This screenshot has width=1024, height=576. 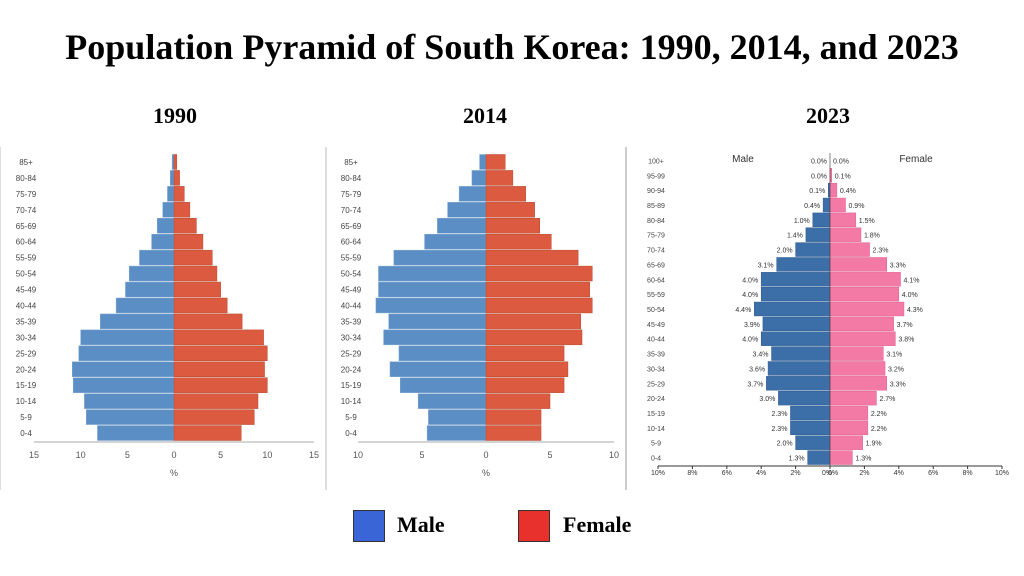 I want to click on data-label-female: 2.7%, so click(x=887, y=399).